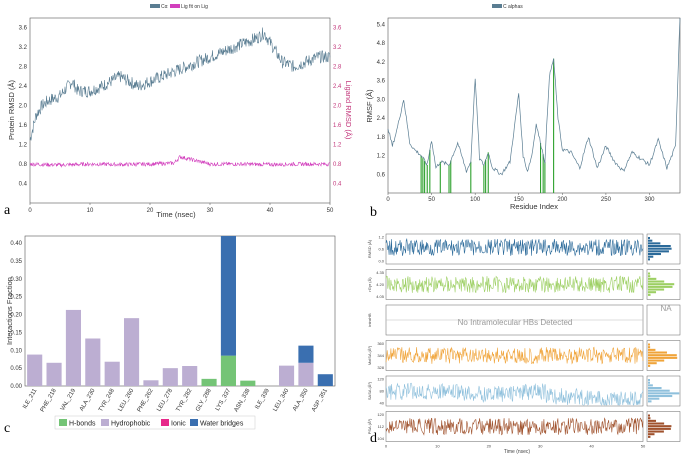 The image size is (685, 458). I want to click on bar-phe-262-hydrophobic, so click(151, 383).